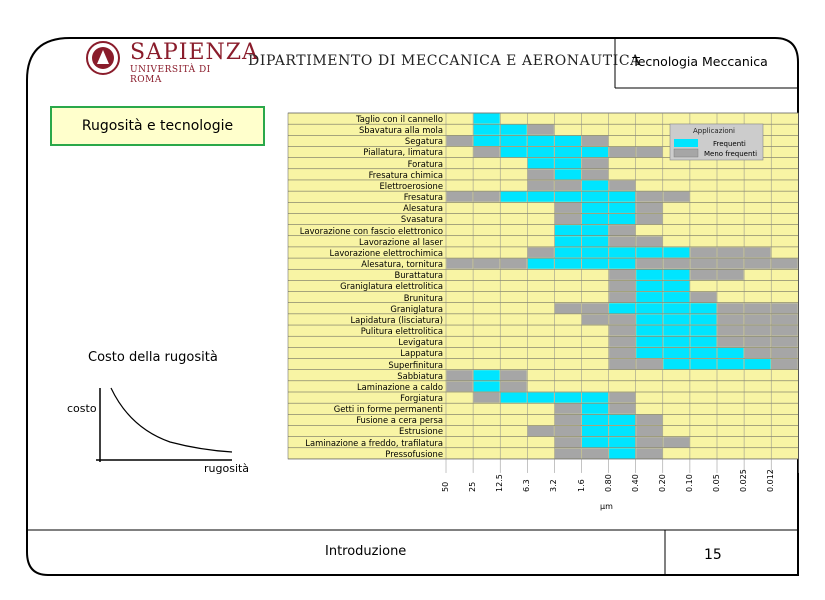 The image size is (825, 600). Describe the element at coordinates (771, 480) in the screenshot. I see `roughness-tick: 0.012` at that location.